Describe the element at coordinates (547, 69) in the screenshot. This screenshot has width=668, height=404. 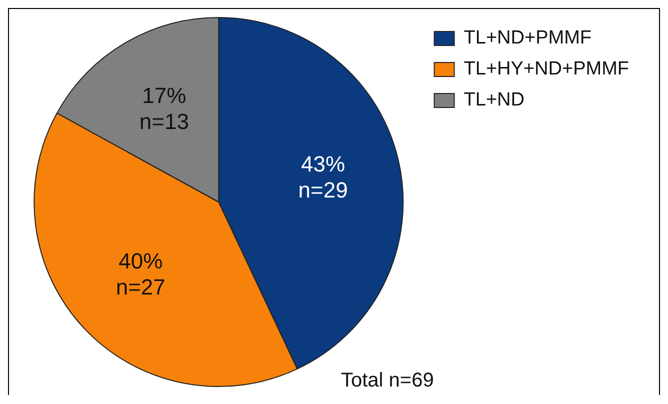
I see `legend-label: TL+HY+ND+PMMF` at that location.